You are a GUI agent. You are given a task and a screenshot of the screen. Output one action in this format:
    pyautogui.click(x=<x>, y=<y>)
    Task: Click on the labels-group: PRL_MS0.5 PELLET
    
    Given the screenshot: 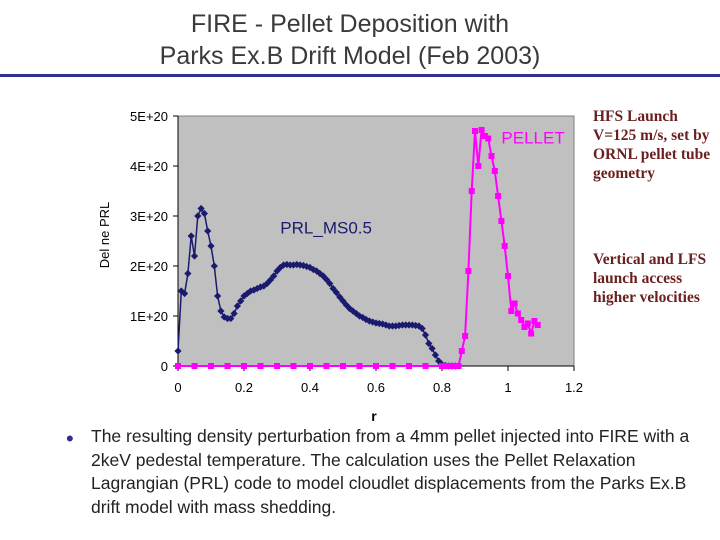 What is the action you would take?
    pyautogui.click(x=422, y=183)
    